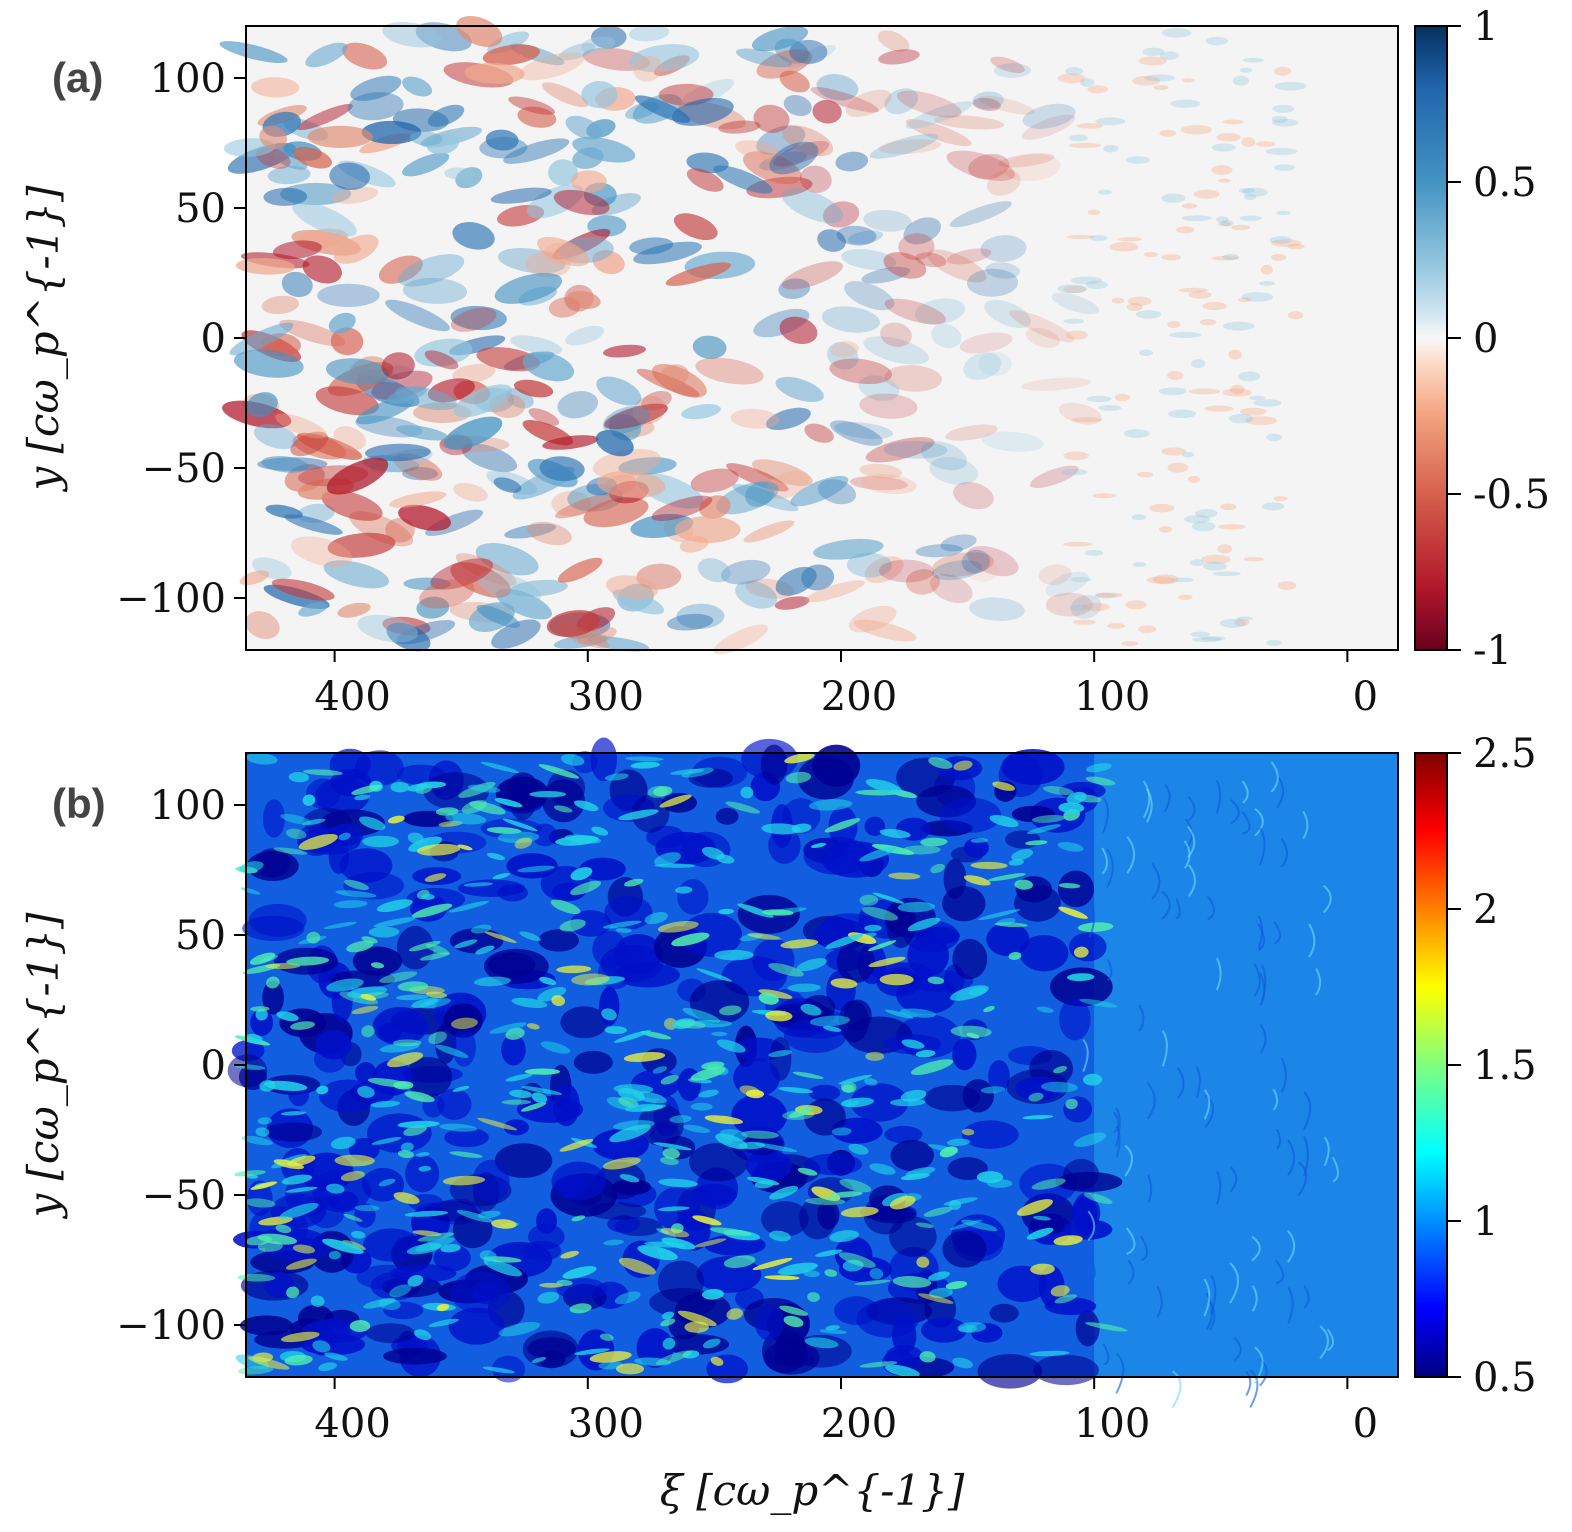  Describe the element at coordinates (43, 339) in the screenshot. I see `y-axis-label-a: y [cω_p^{-1}]` at that location.